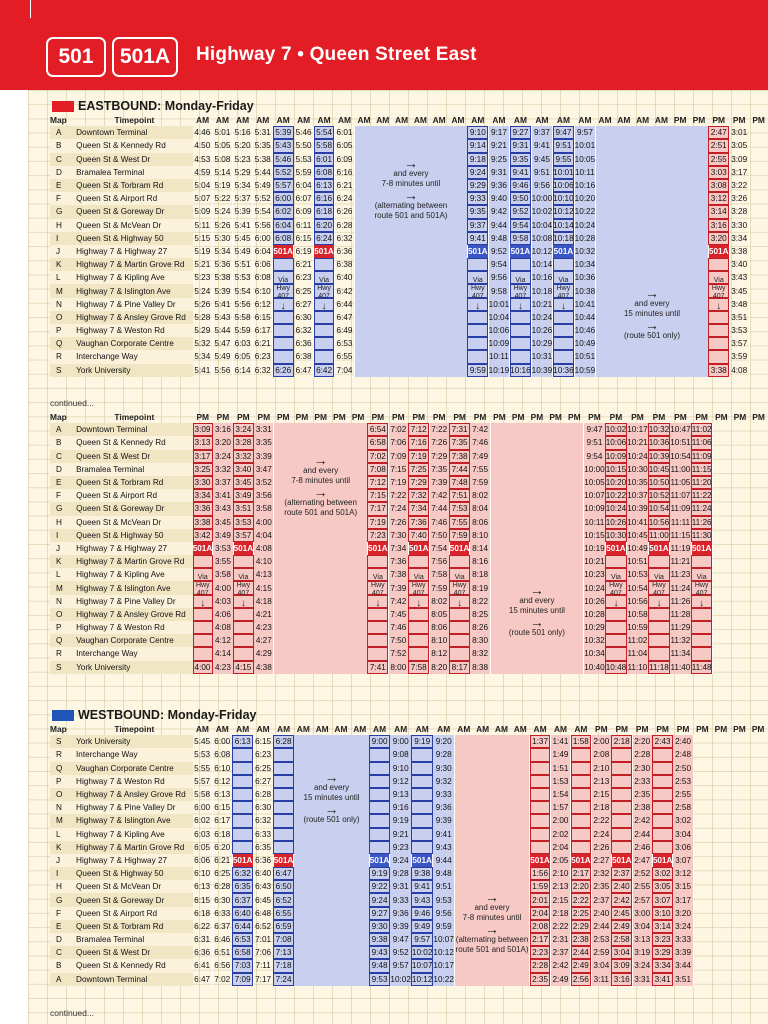  Describe the element at coordinates (202, 238) in the screenshot. I see `time-cell: 5:15` at that location.